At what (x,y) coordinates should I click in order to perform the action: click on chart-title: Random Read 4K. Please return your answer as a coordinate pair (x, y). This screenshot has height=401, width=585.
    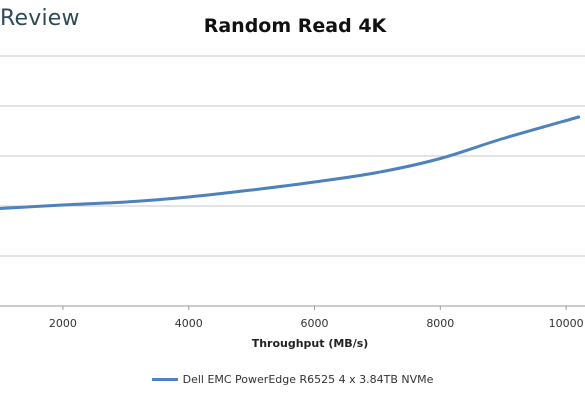
    Looking at the image, I should click on (295, 26).